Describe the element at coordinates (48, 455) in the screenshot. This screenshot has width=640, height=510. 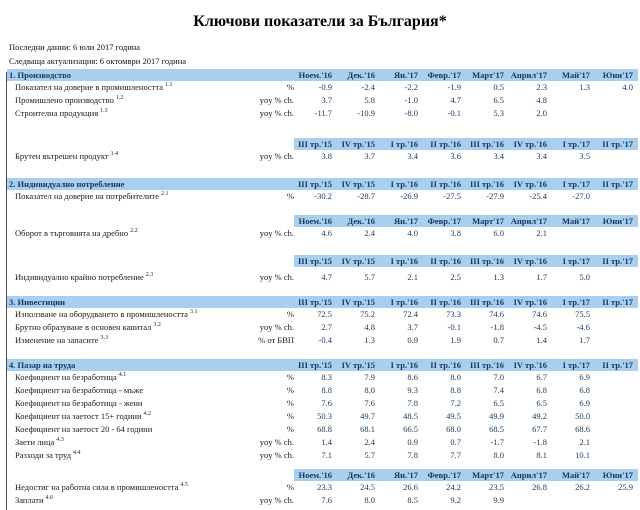
I see `indicator-label: Разходи за труд 4.4` at that location.